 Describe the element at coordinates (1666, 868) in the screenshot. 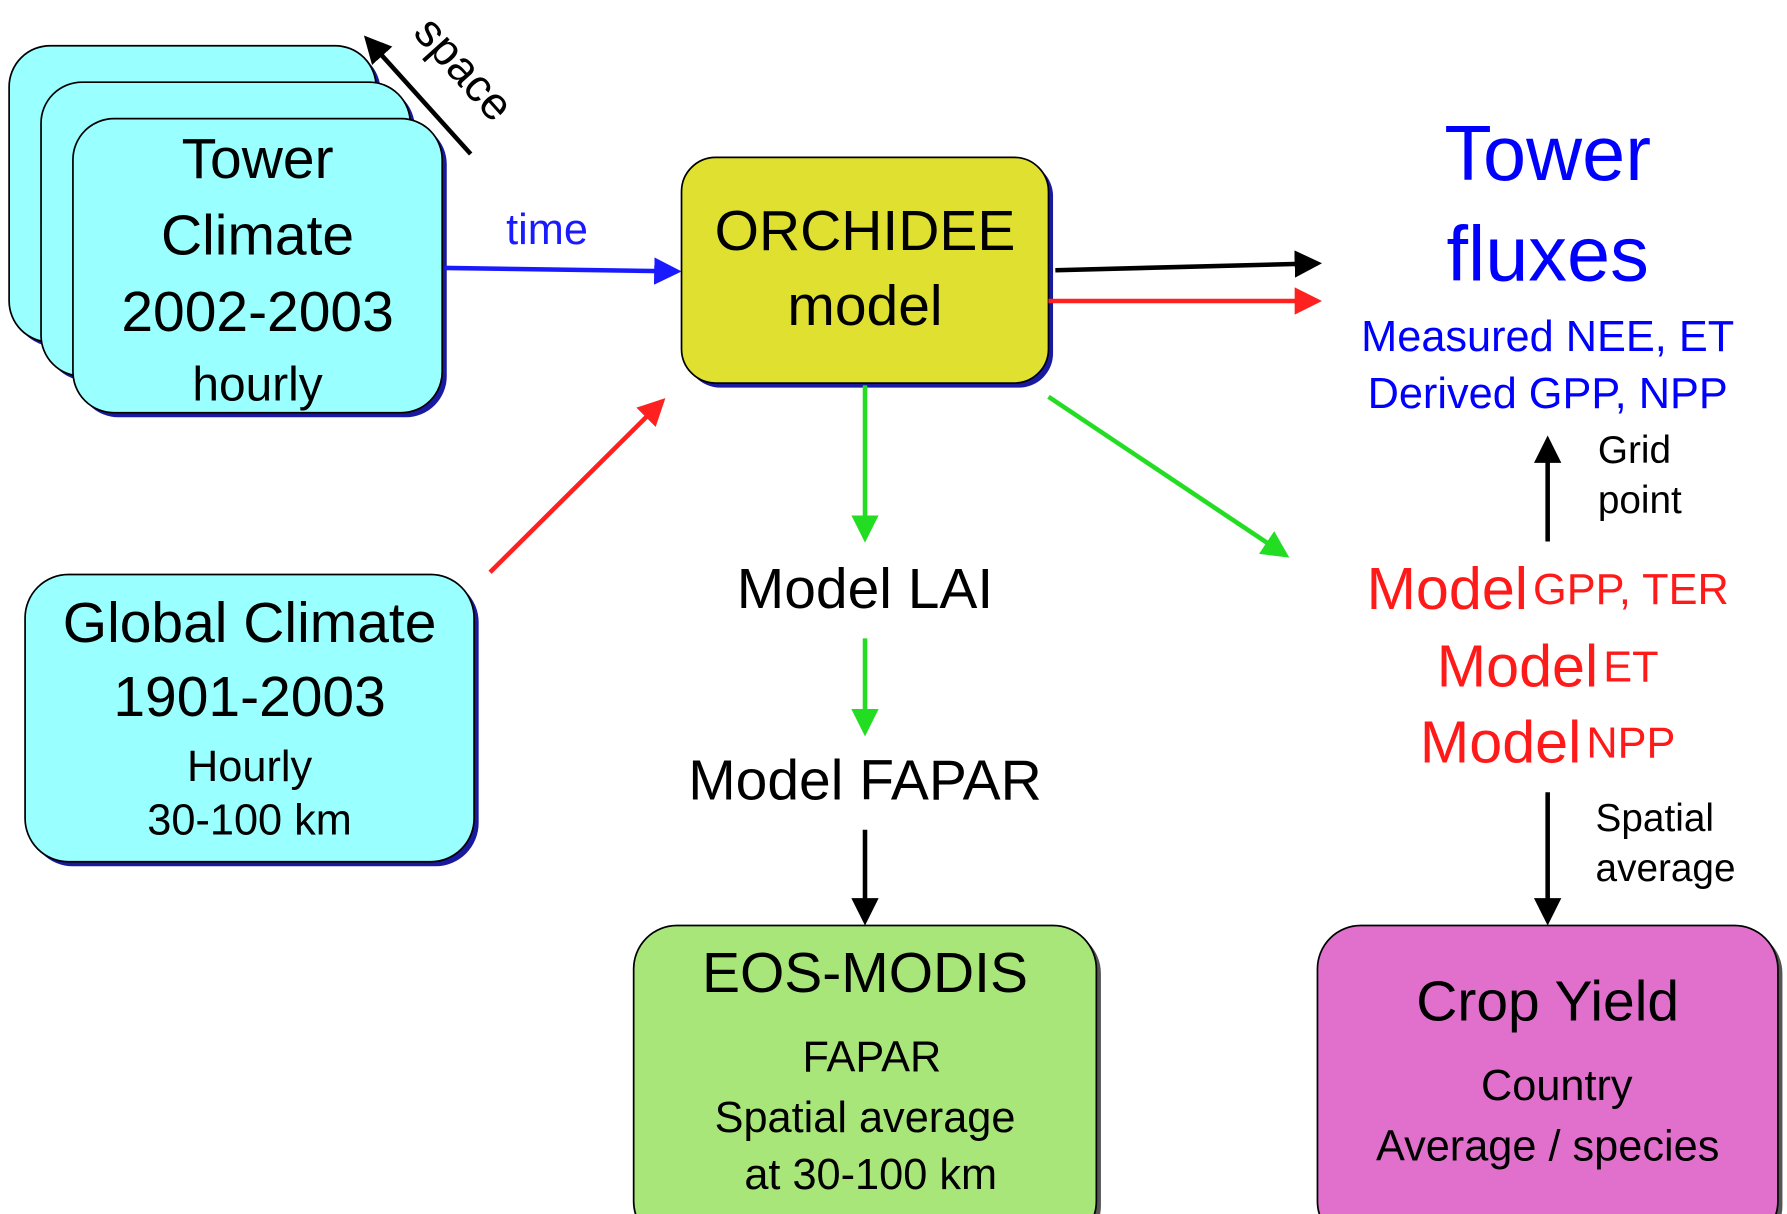

I see `edge-label: average` at that location.